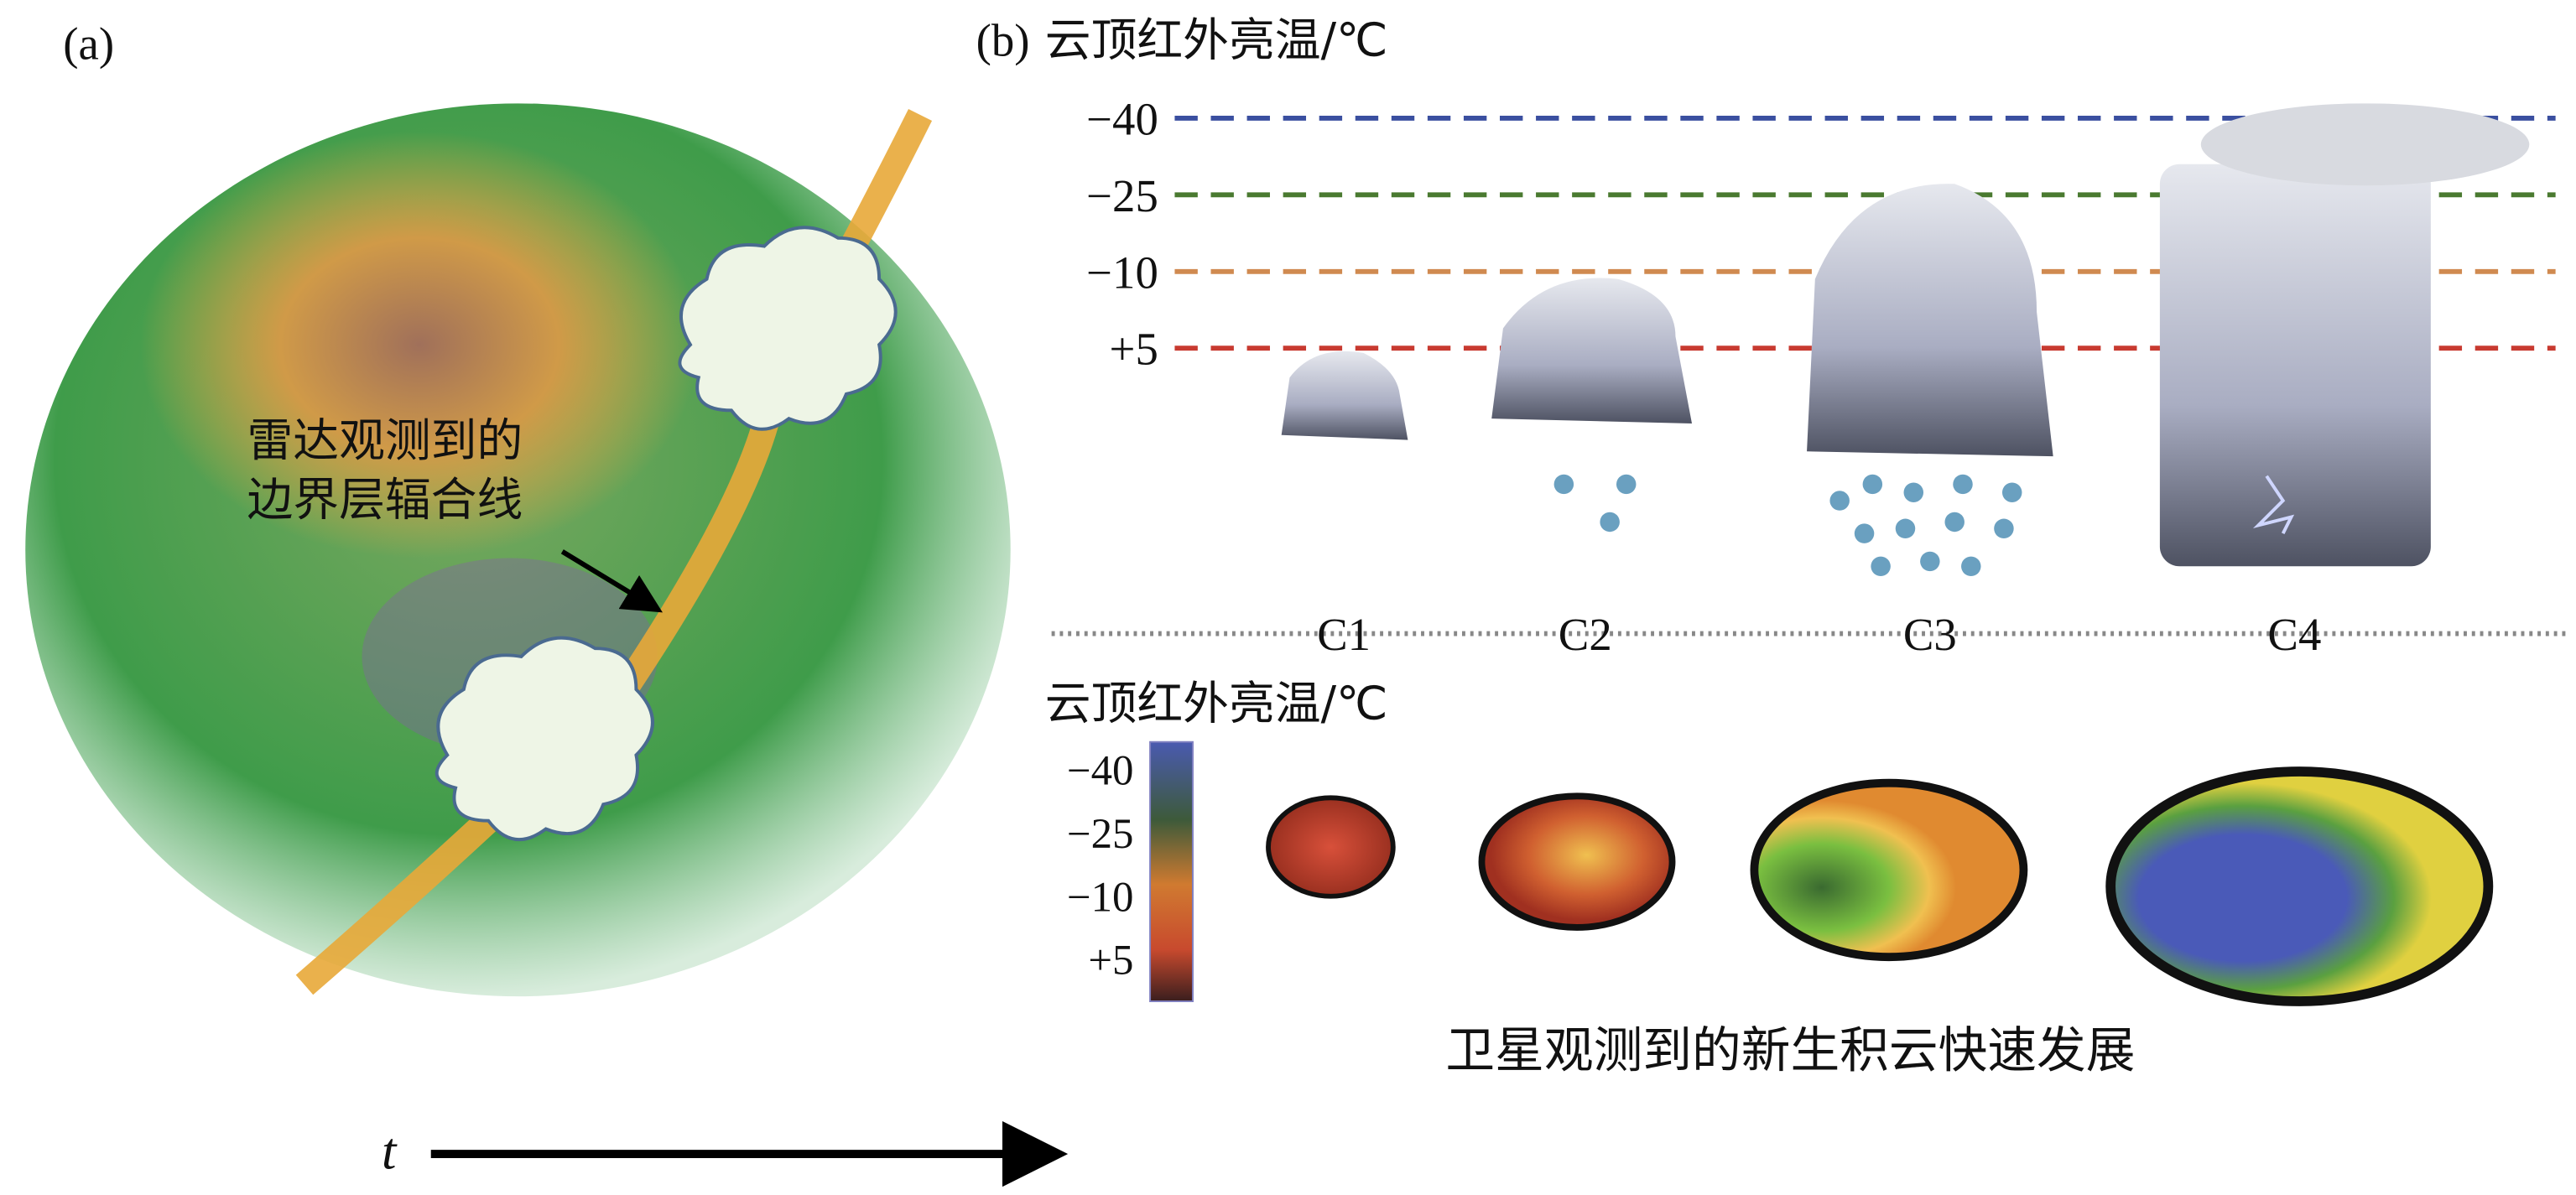  What do you see at coordinates (1925, 525) in the screenshot?
I see `rain` at bounding box center [1925, 525].